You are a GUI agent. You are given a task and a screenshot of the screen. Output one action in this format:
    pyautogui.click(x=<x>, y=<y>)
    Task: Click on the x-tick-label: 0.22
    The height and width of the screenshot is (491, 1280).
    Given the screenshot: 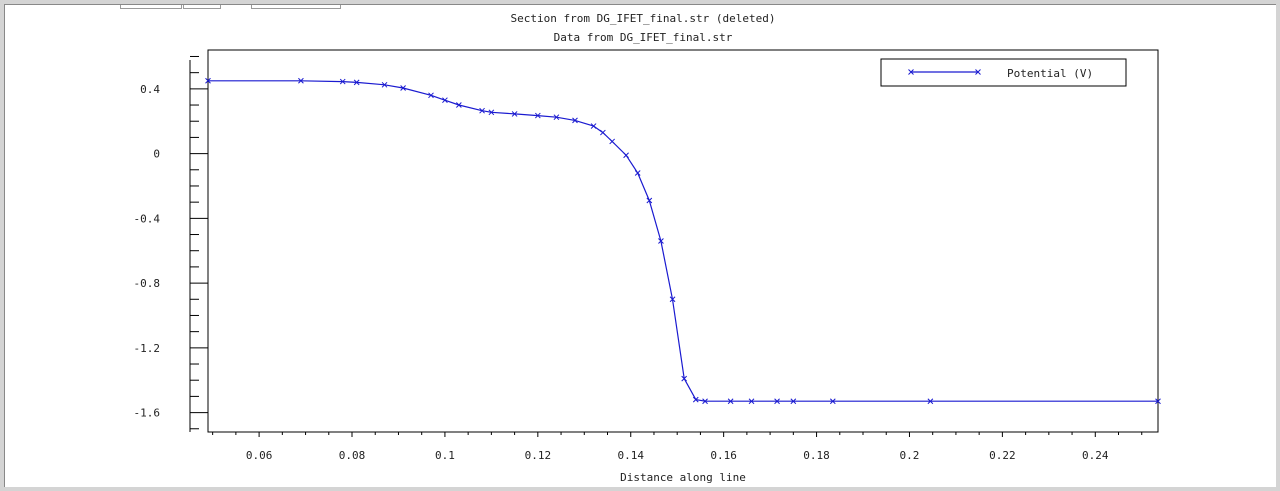 What is the action you would take?
    pyautogui.click(x=1002, y=455)
    